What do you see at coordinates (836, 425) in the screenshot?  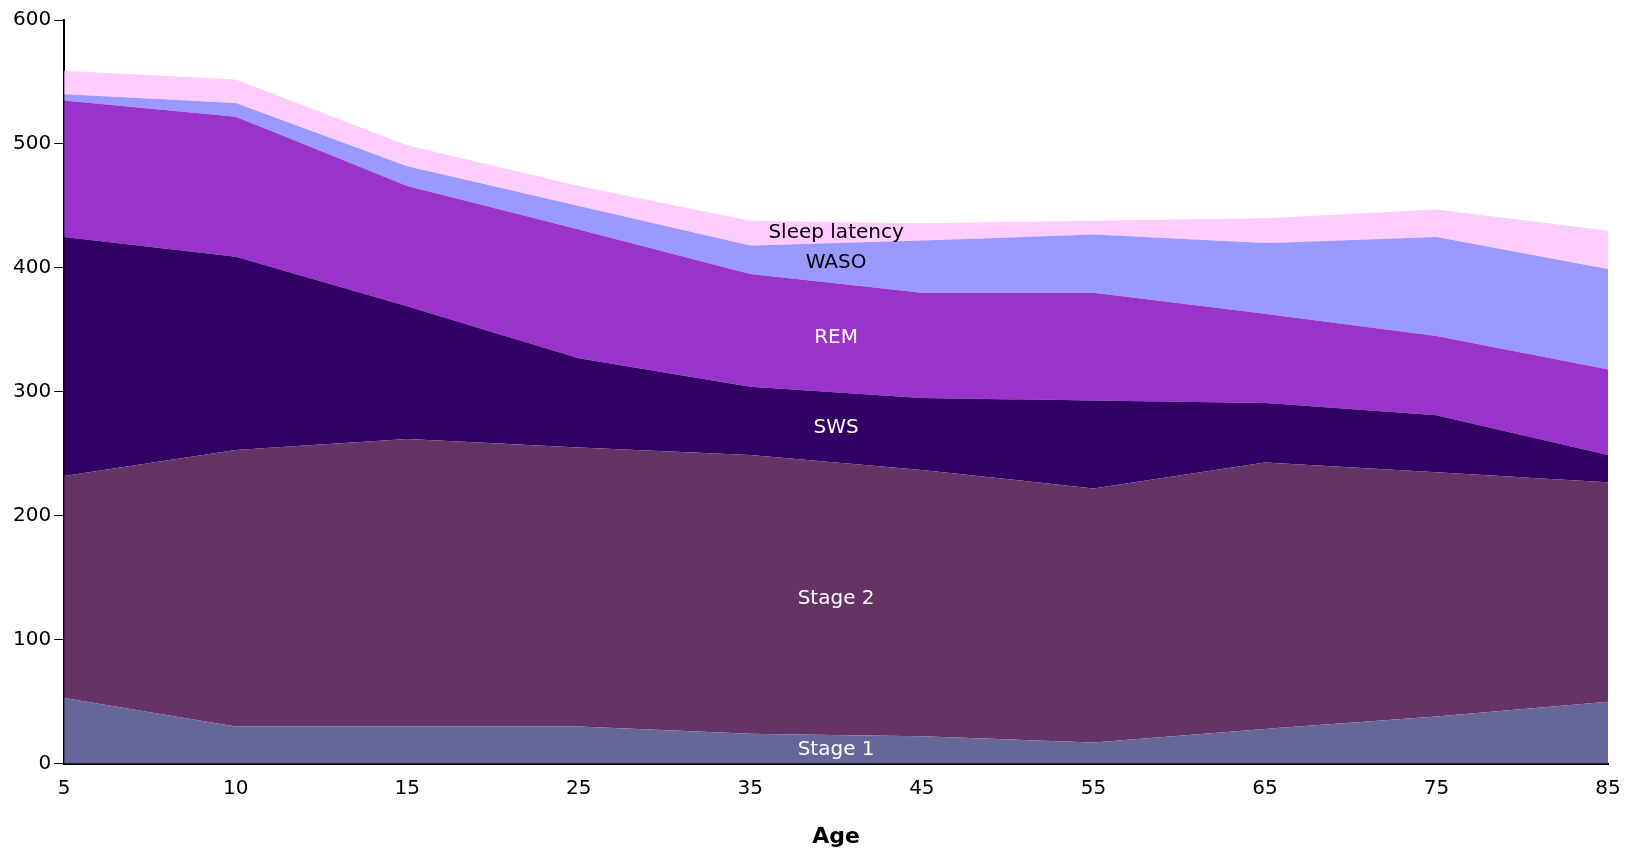 I see `series-label: SWS` at bounding box center [836, 425].